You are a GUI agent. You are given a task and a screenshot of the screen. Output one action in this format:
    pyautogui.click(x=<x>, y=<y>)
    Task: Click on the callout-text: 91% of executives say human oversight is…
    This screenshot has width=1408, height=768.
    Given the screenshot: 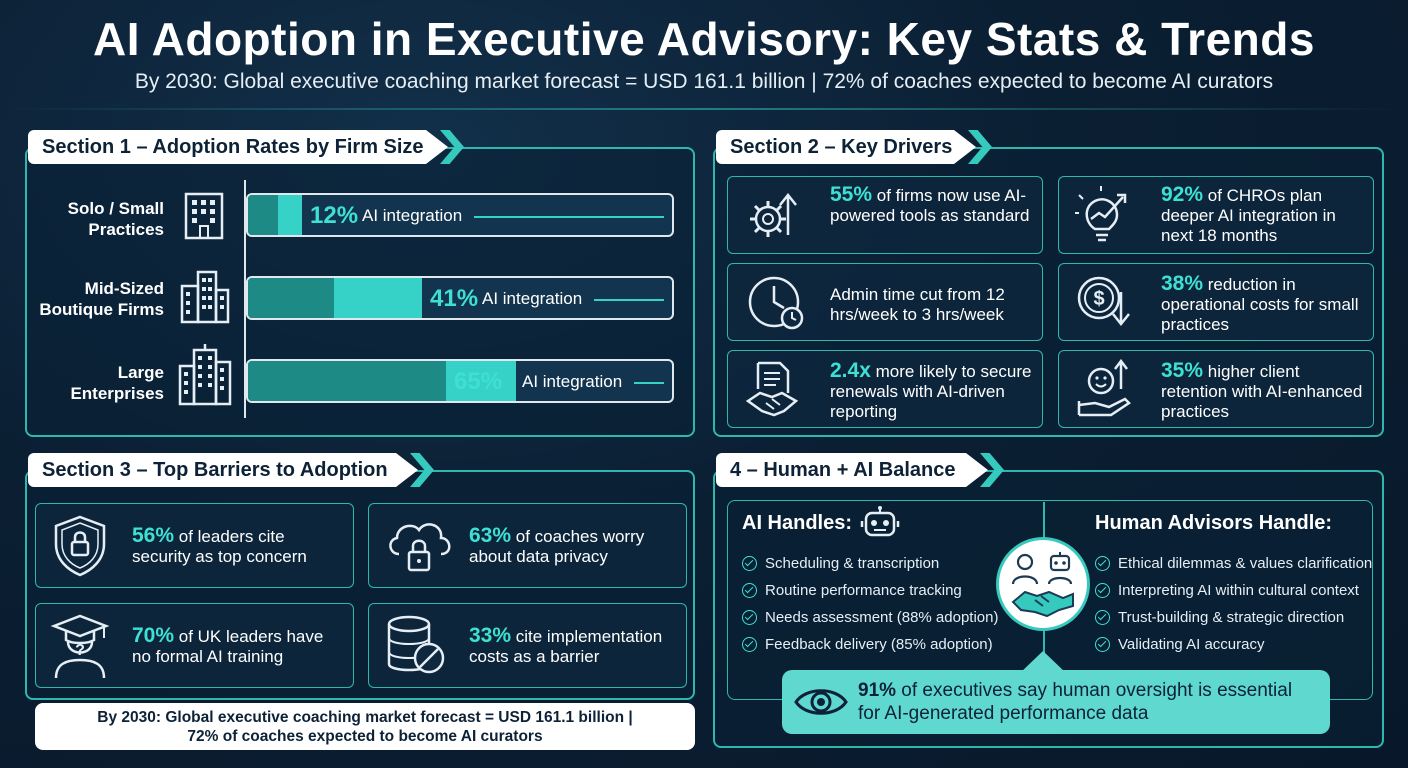 What is the action you would take?
    pyautogui.click(x=1075, y=702)
    